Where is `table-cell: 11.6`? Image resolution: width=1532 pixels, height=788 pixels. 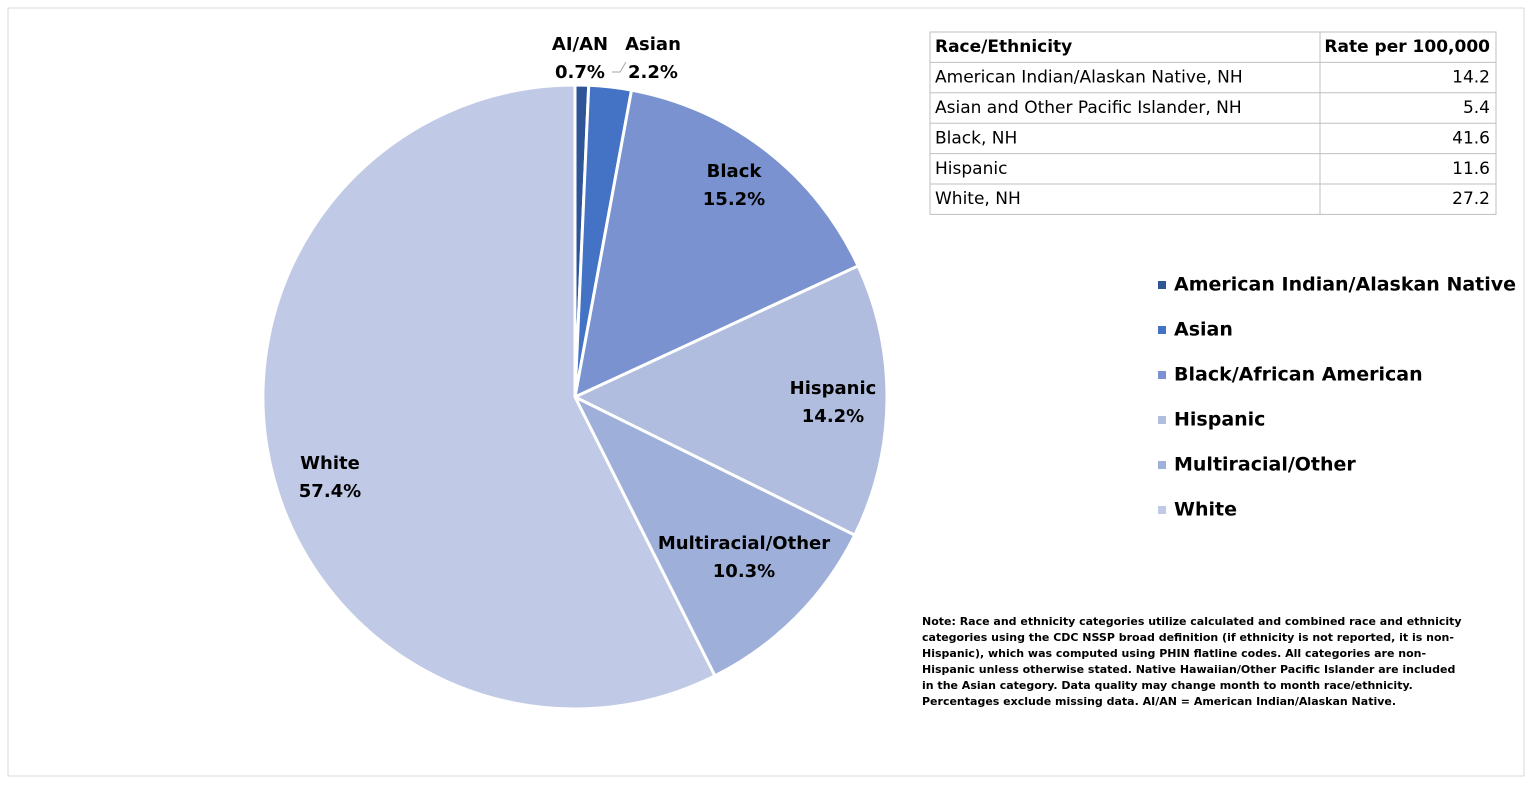
table-cell: 11.6 is located at coordinates (1471, 169).